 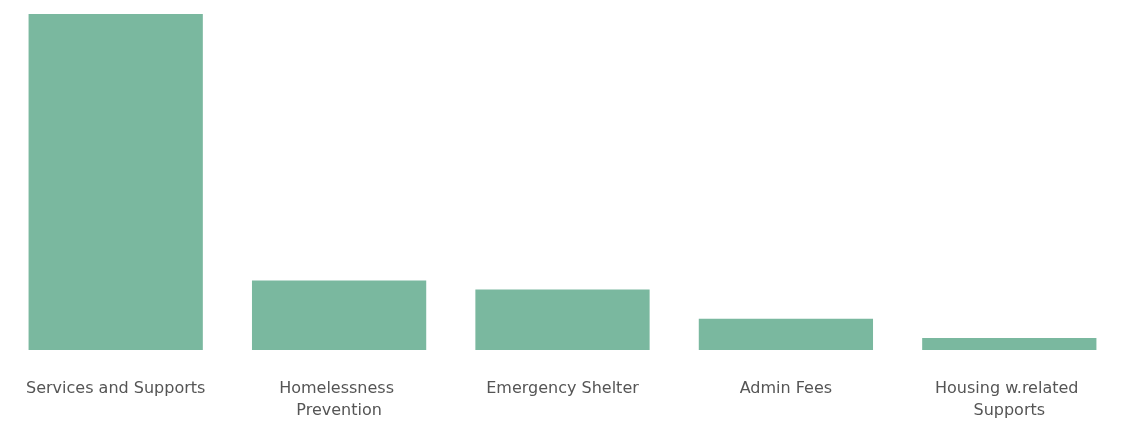 I want to click on x-tick-label: Housing w.related Supports, so click(x=1009, y=398).